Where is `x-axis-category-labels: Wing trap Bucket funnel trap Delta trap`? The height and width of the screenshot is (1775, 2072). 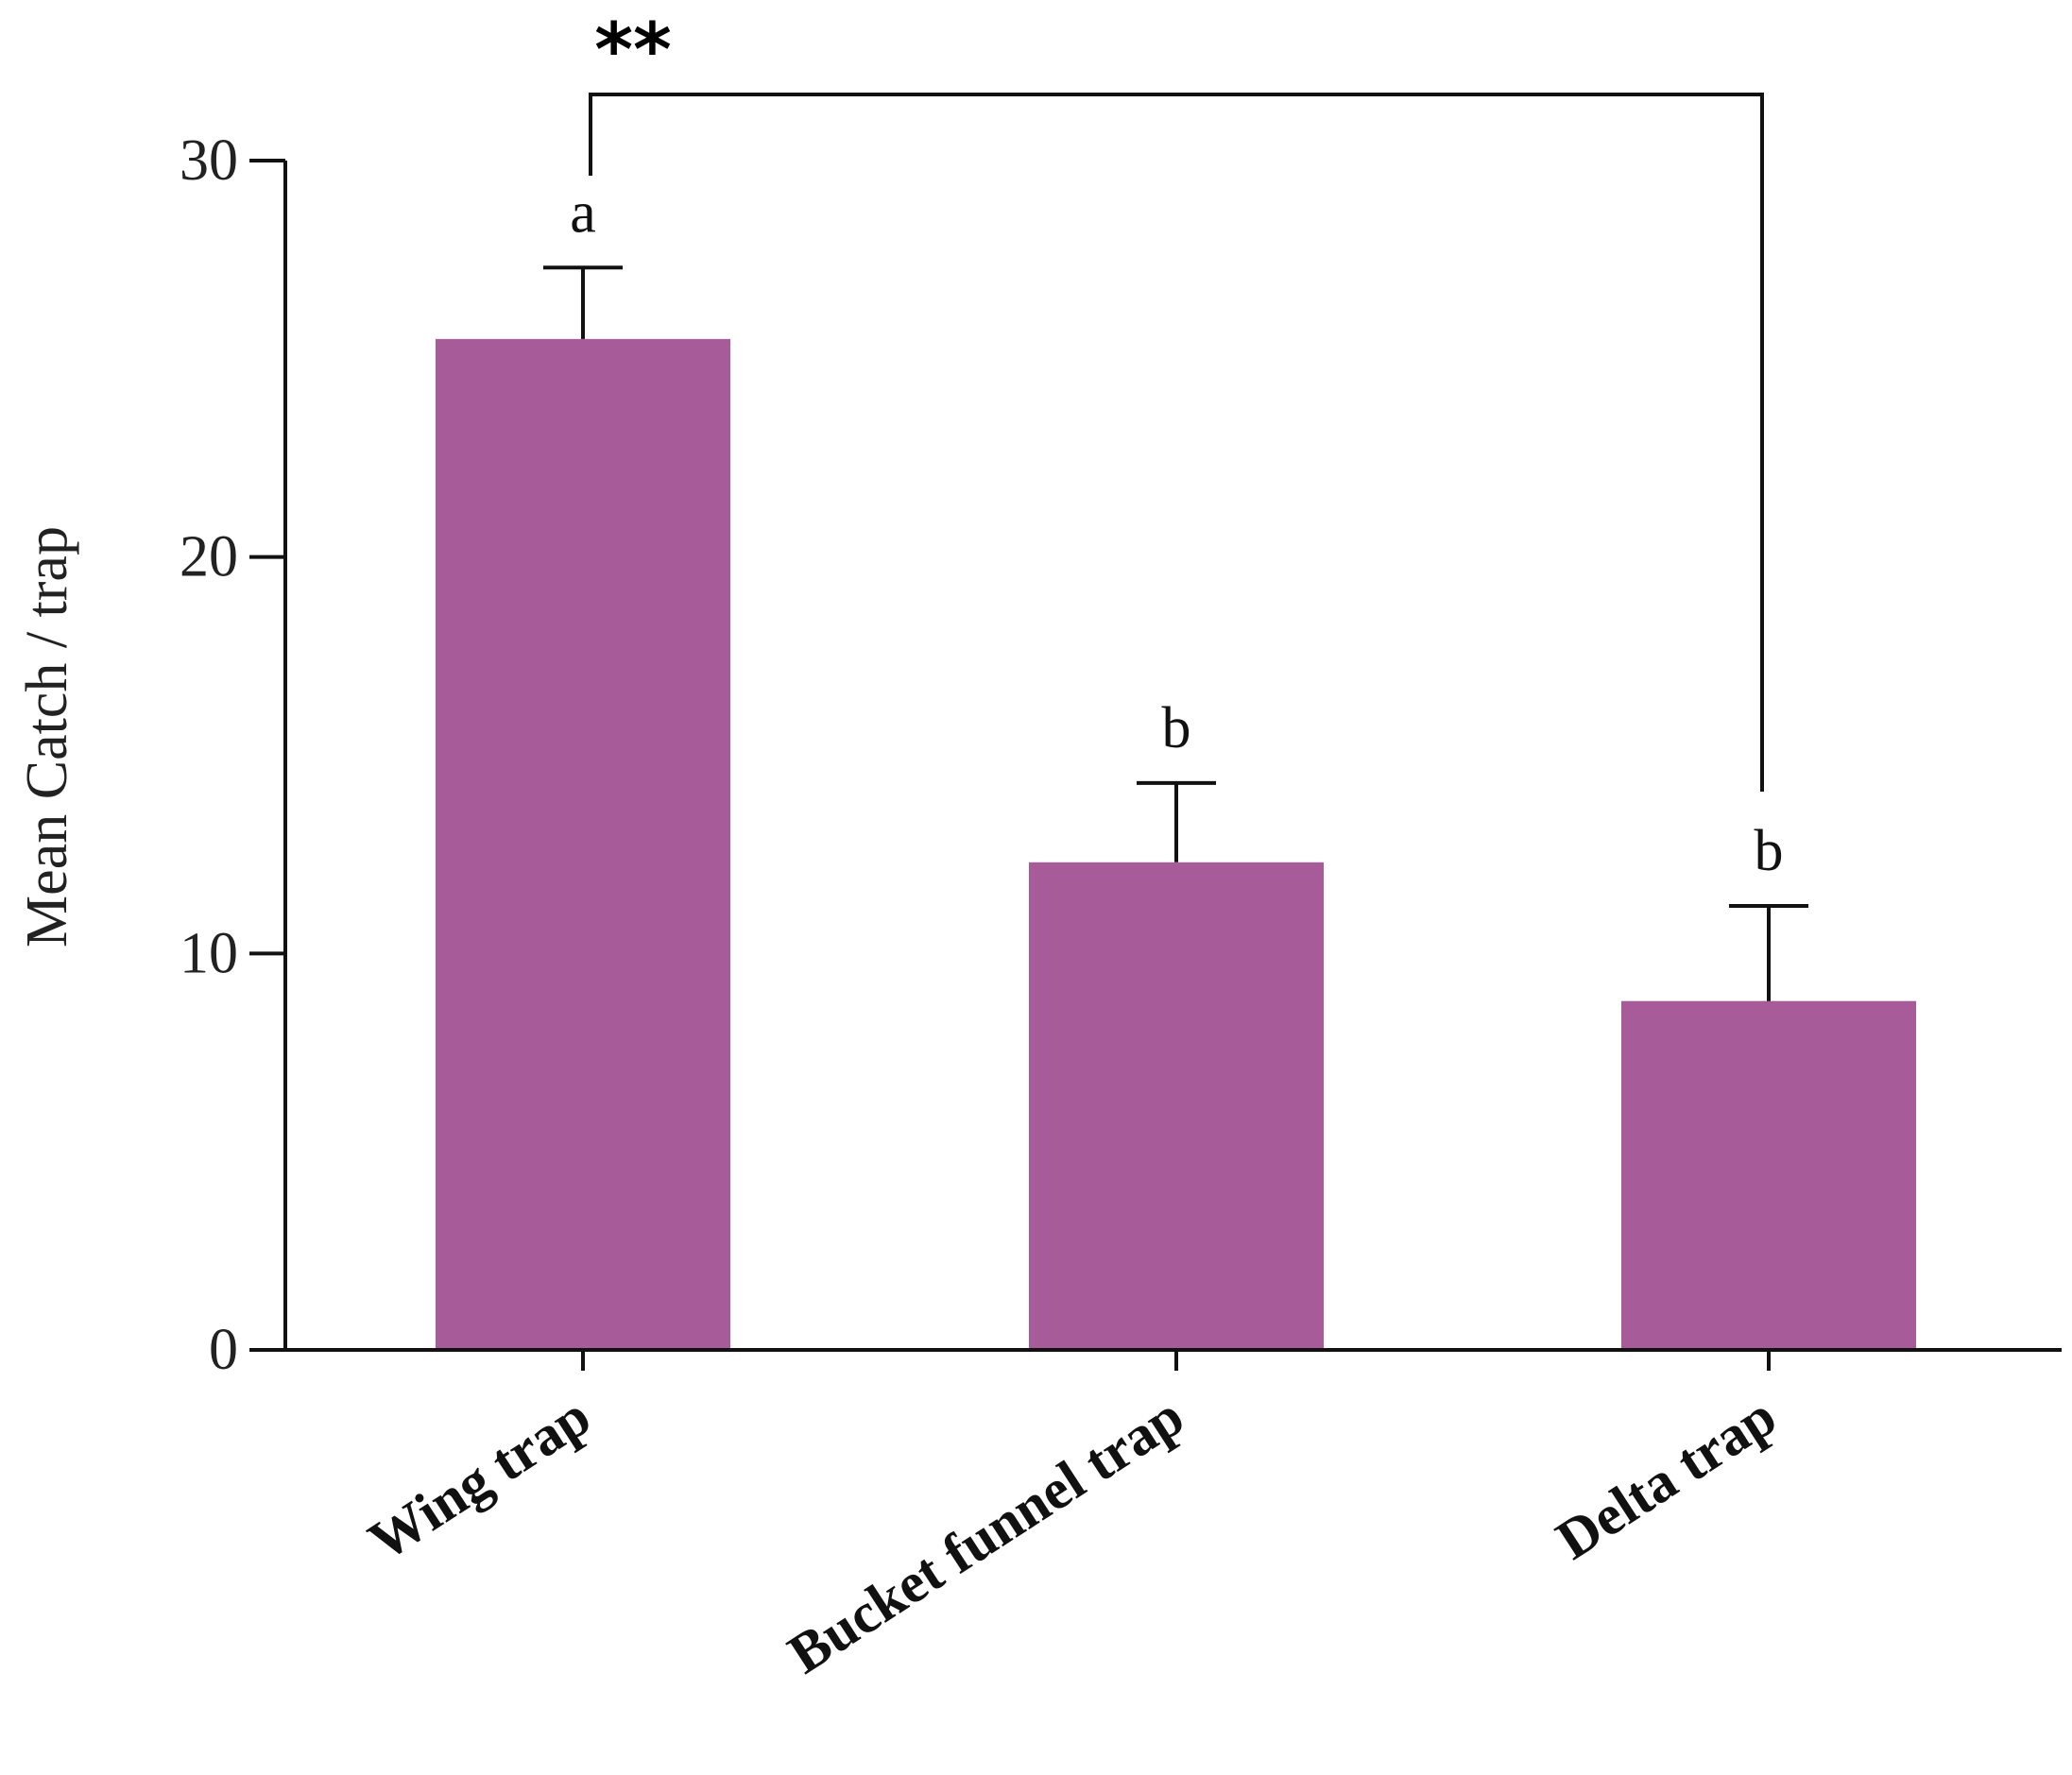 x-axis-category-labels: Wing trap Bucket funnel trap Delta trap is located at coordinates (1072, 1535).